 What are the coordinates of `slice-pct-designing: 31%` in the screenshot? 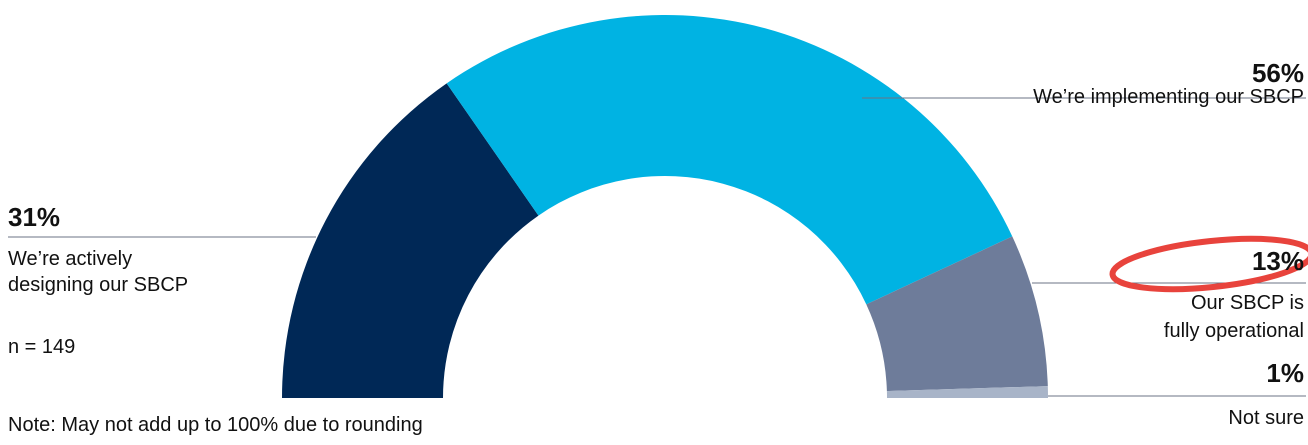 It's located at (34, 217).